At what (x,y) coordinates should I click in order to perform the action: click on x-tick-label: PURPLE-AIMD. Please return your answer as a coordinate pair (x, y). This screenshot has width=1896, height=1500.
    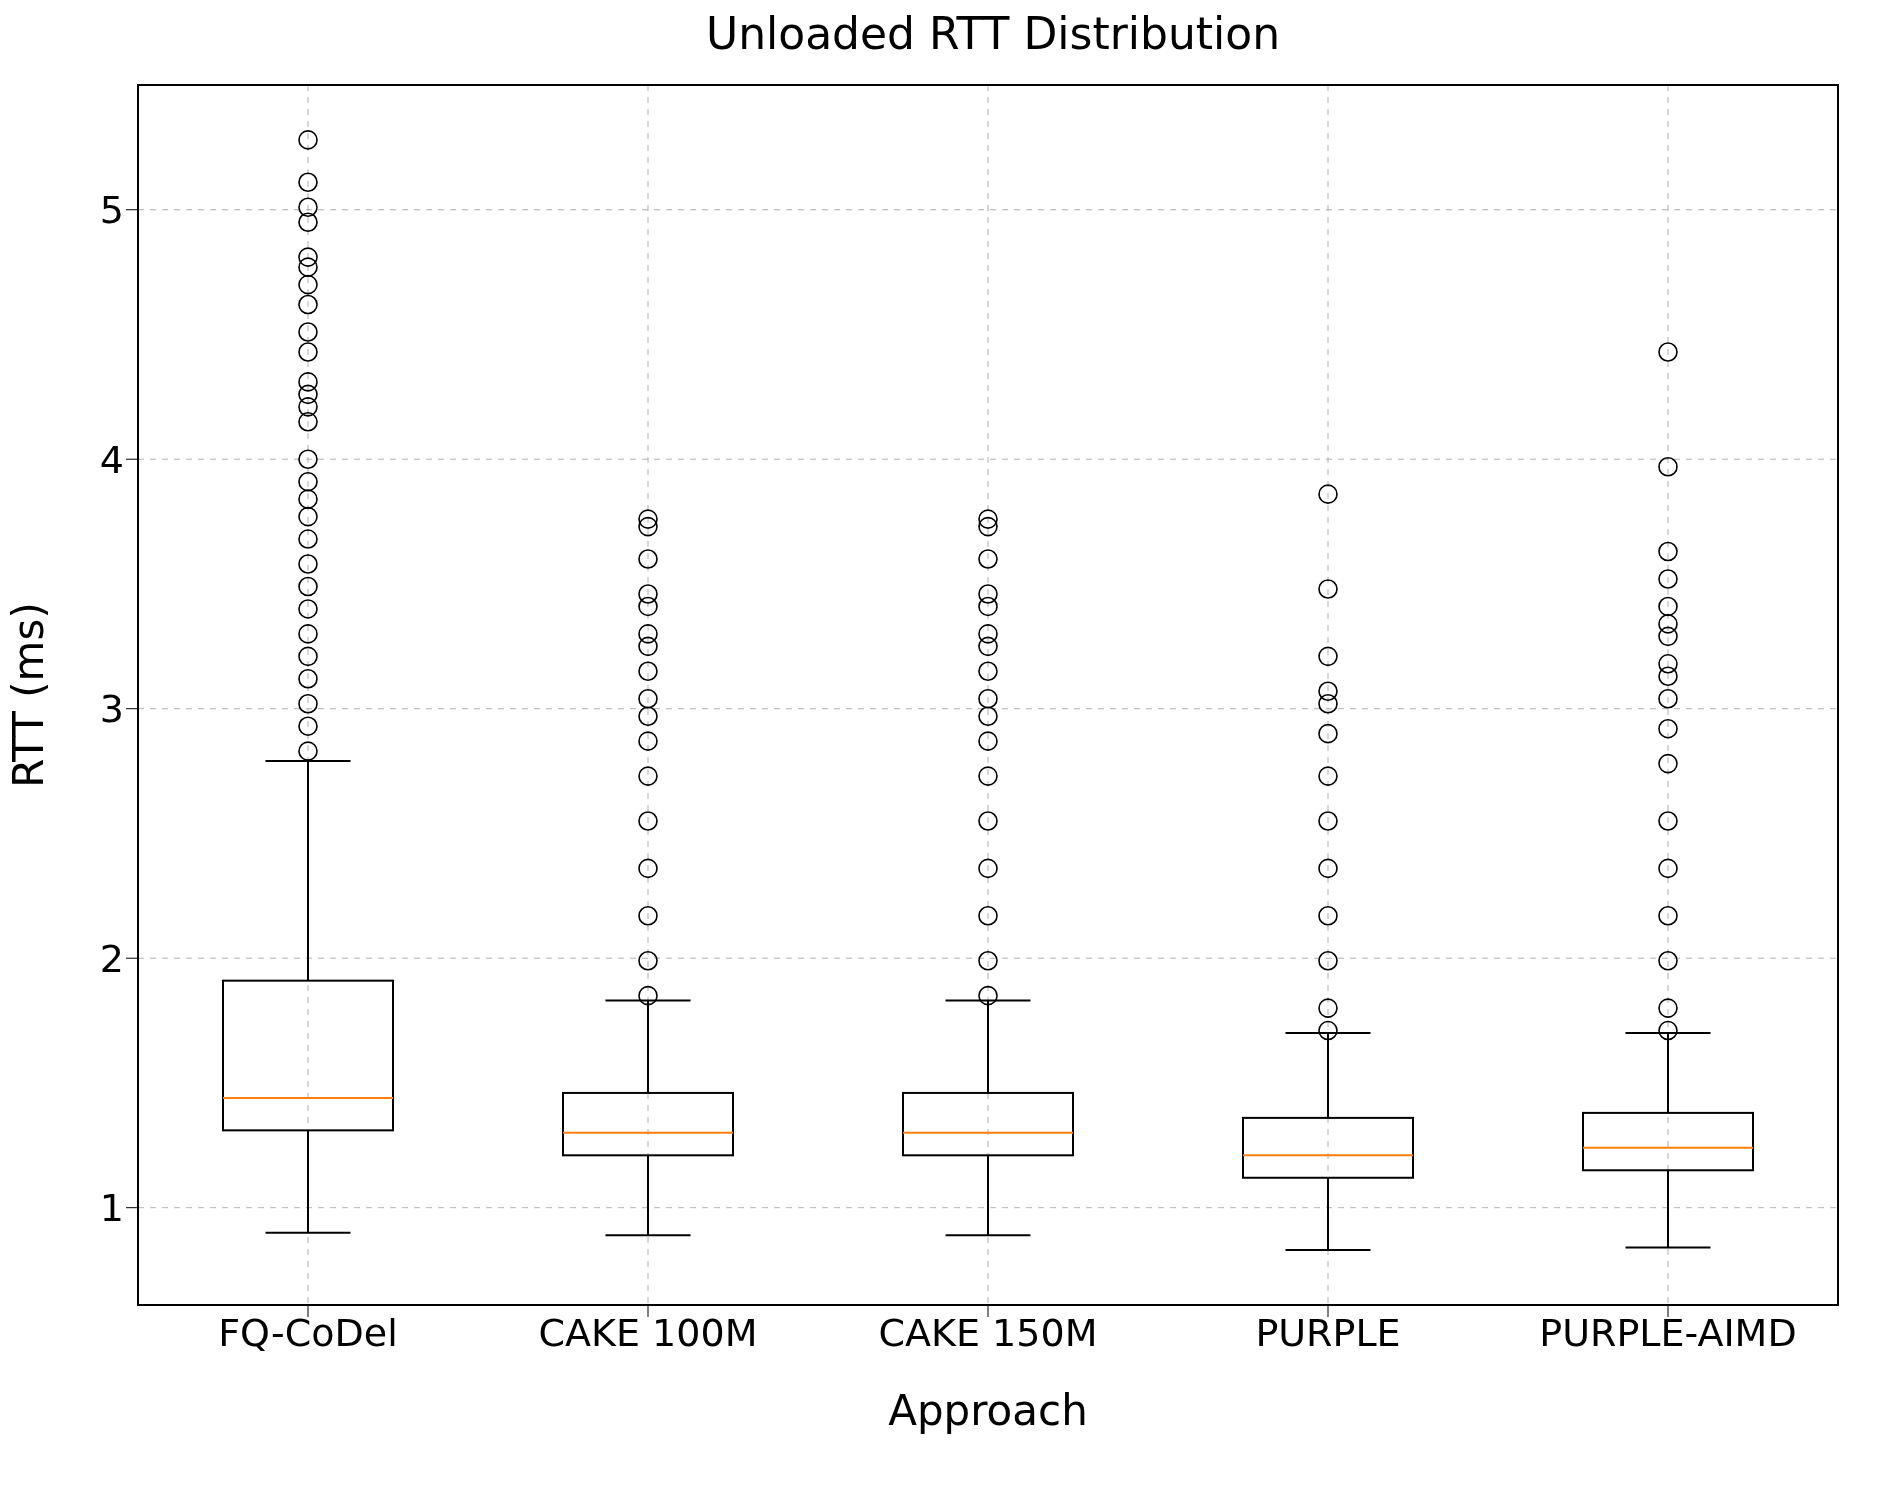
    Looking at the image, I should click on (1668, 1332).